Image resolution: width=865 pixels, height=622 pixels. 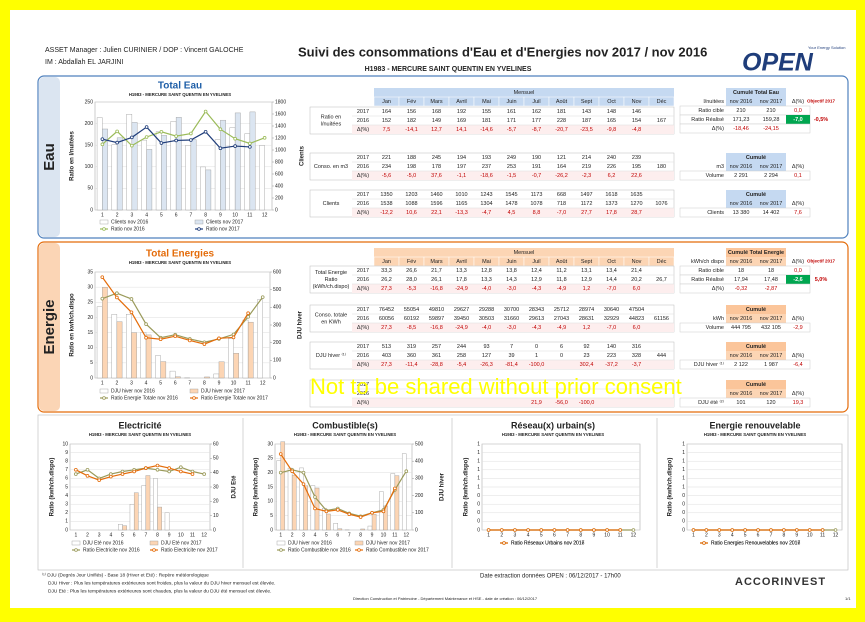 What do you see at coordinates (411, 130) in the screenshot?
I see `cell: -14,1` at bounding box center [411, 130].